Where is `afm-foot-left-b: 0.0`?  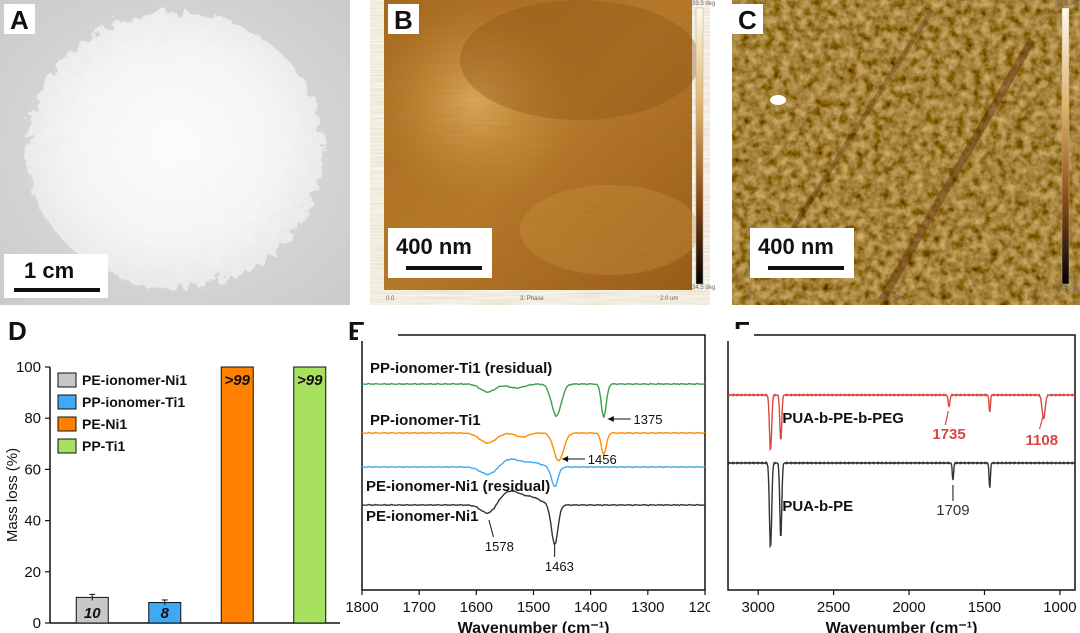
afm-foot-left-b: 0.0 is located at coordinates (390, 299).